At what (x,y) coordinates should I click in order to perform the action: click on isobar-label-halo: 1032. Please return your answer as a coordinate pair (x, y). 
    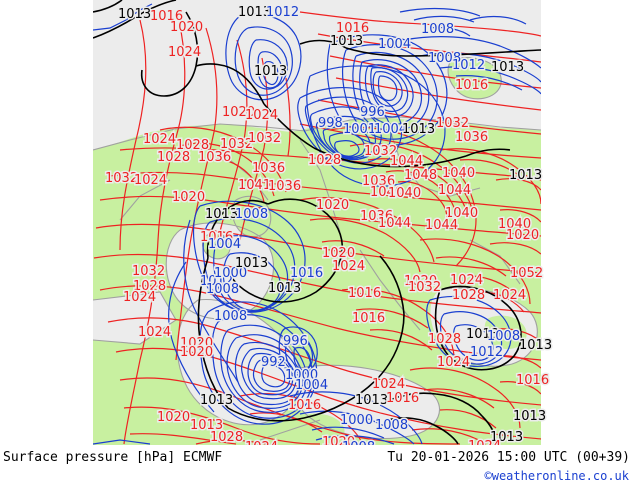
    Looking at the image, I should click on (148, 271).